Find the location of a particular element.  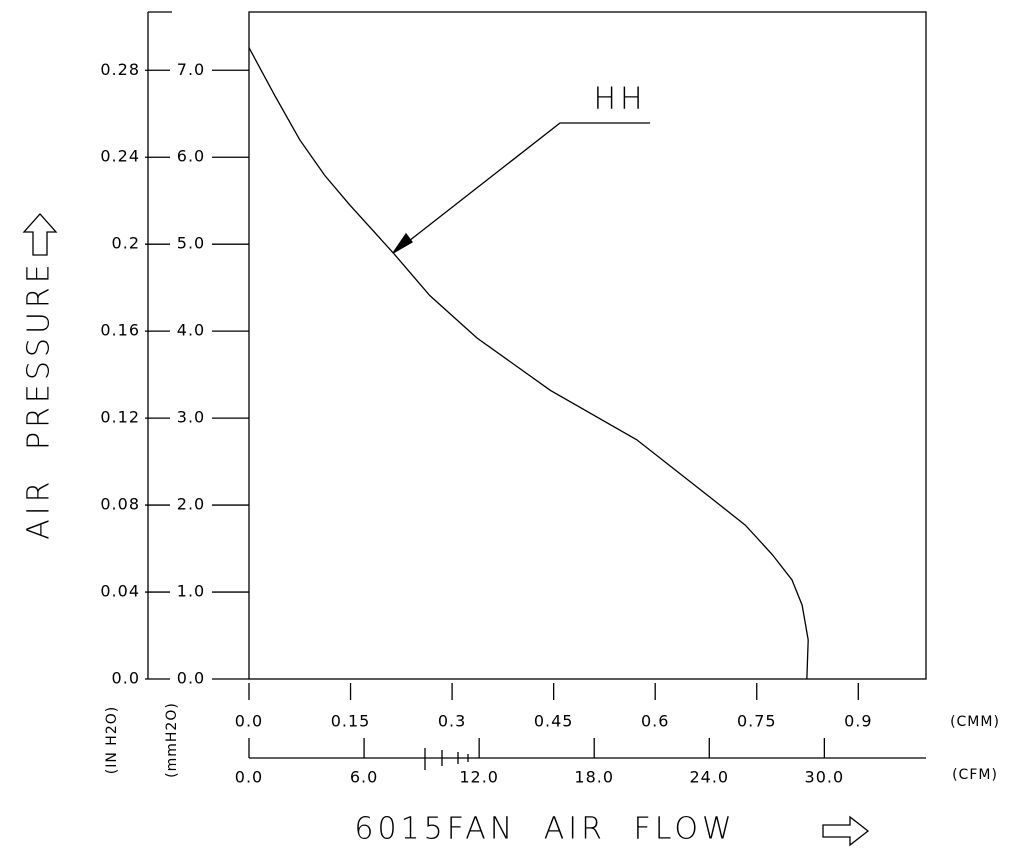

x-tick-label: 0.15 is located at coordinates (351, 721).